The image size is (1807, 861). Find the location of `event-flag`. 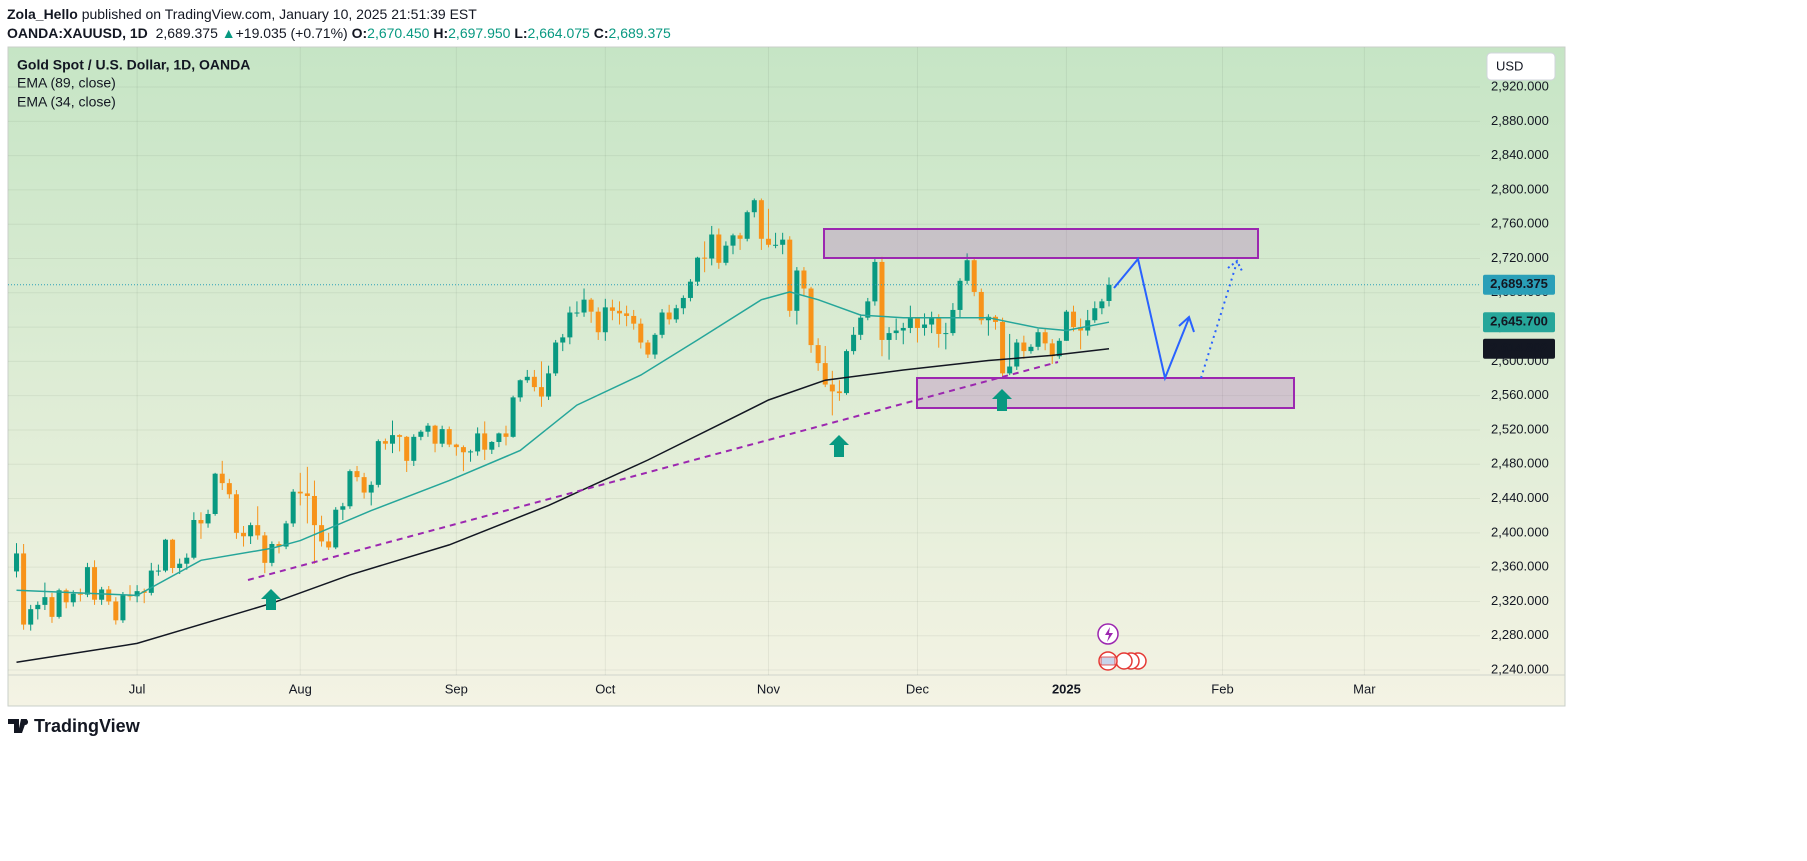

event-flag is located at coordinates (1124, 661).